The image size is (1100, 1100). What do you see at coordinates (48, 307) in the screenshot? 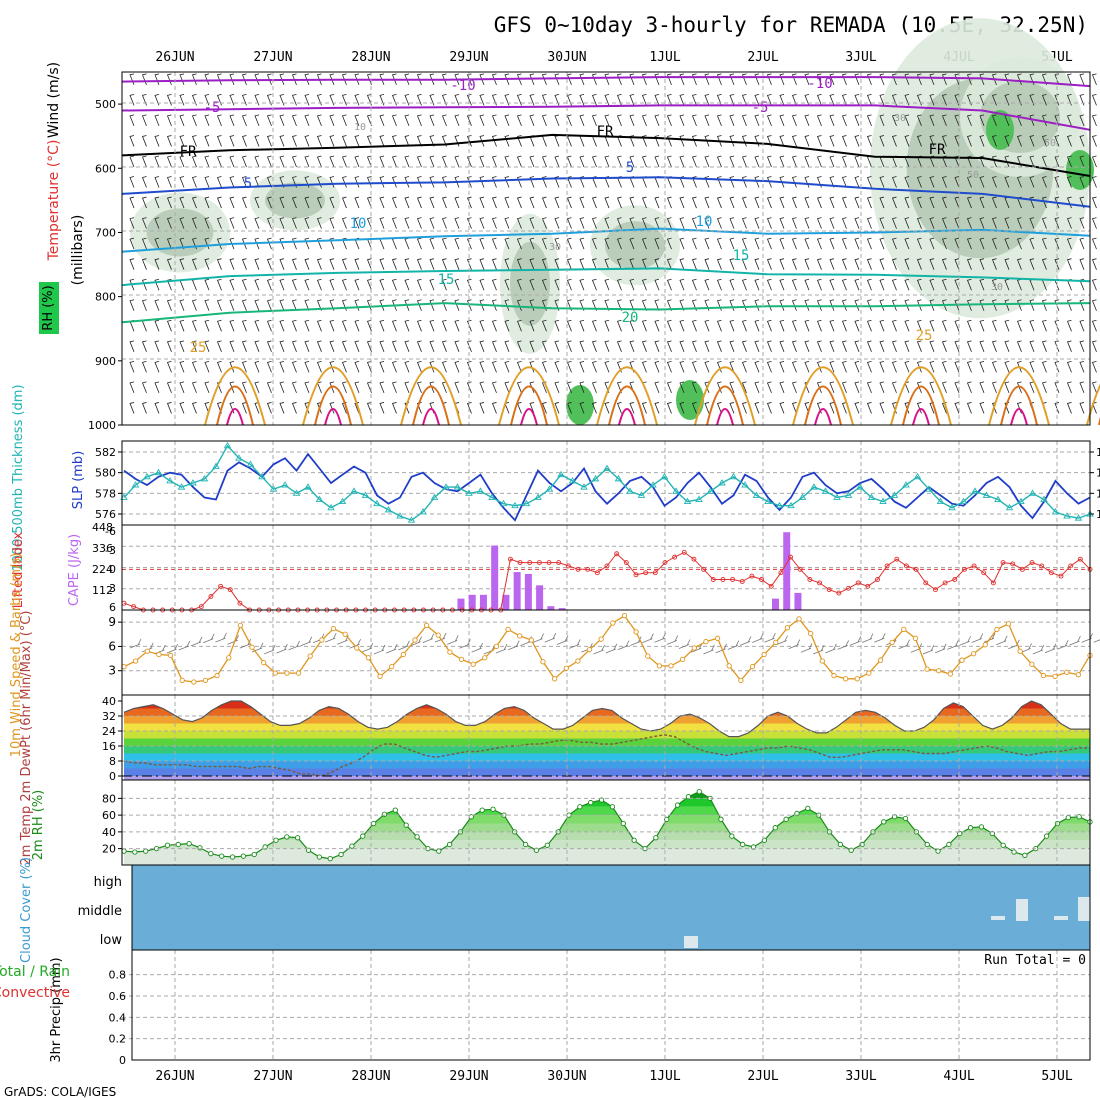
I see `label-rh: RH (%)` at bounding box center [48, 307].